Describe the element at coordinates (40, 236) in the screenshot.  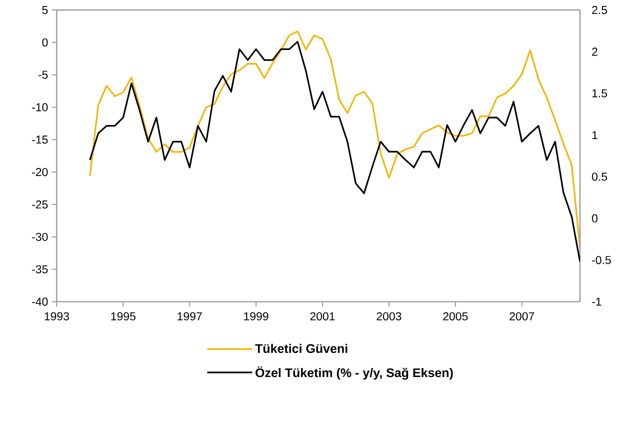
I see `y-tick-label: -30` at that location.